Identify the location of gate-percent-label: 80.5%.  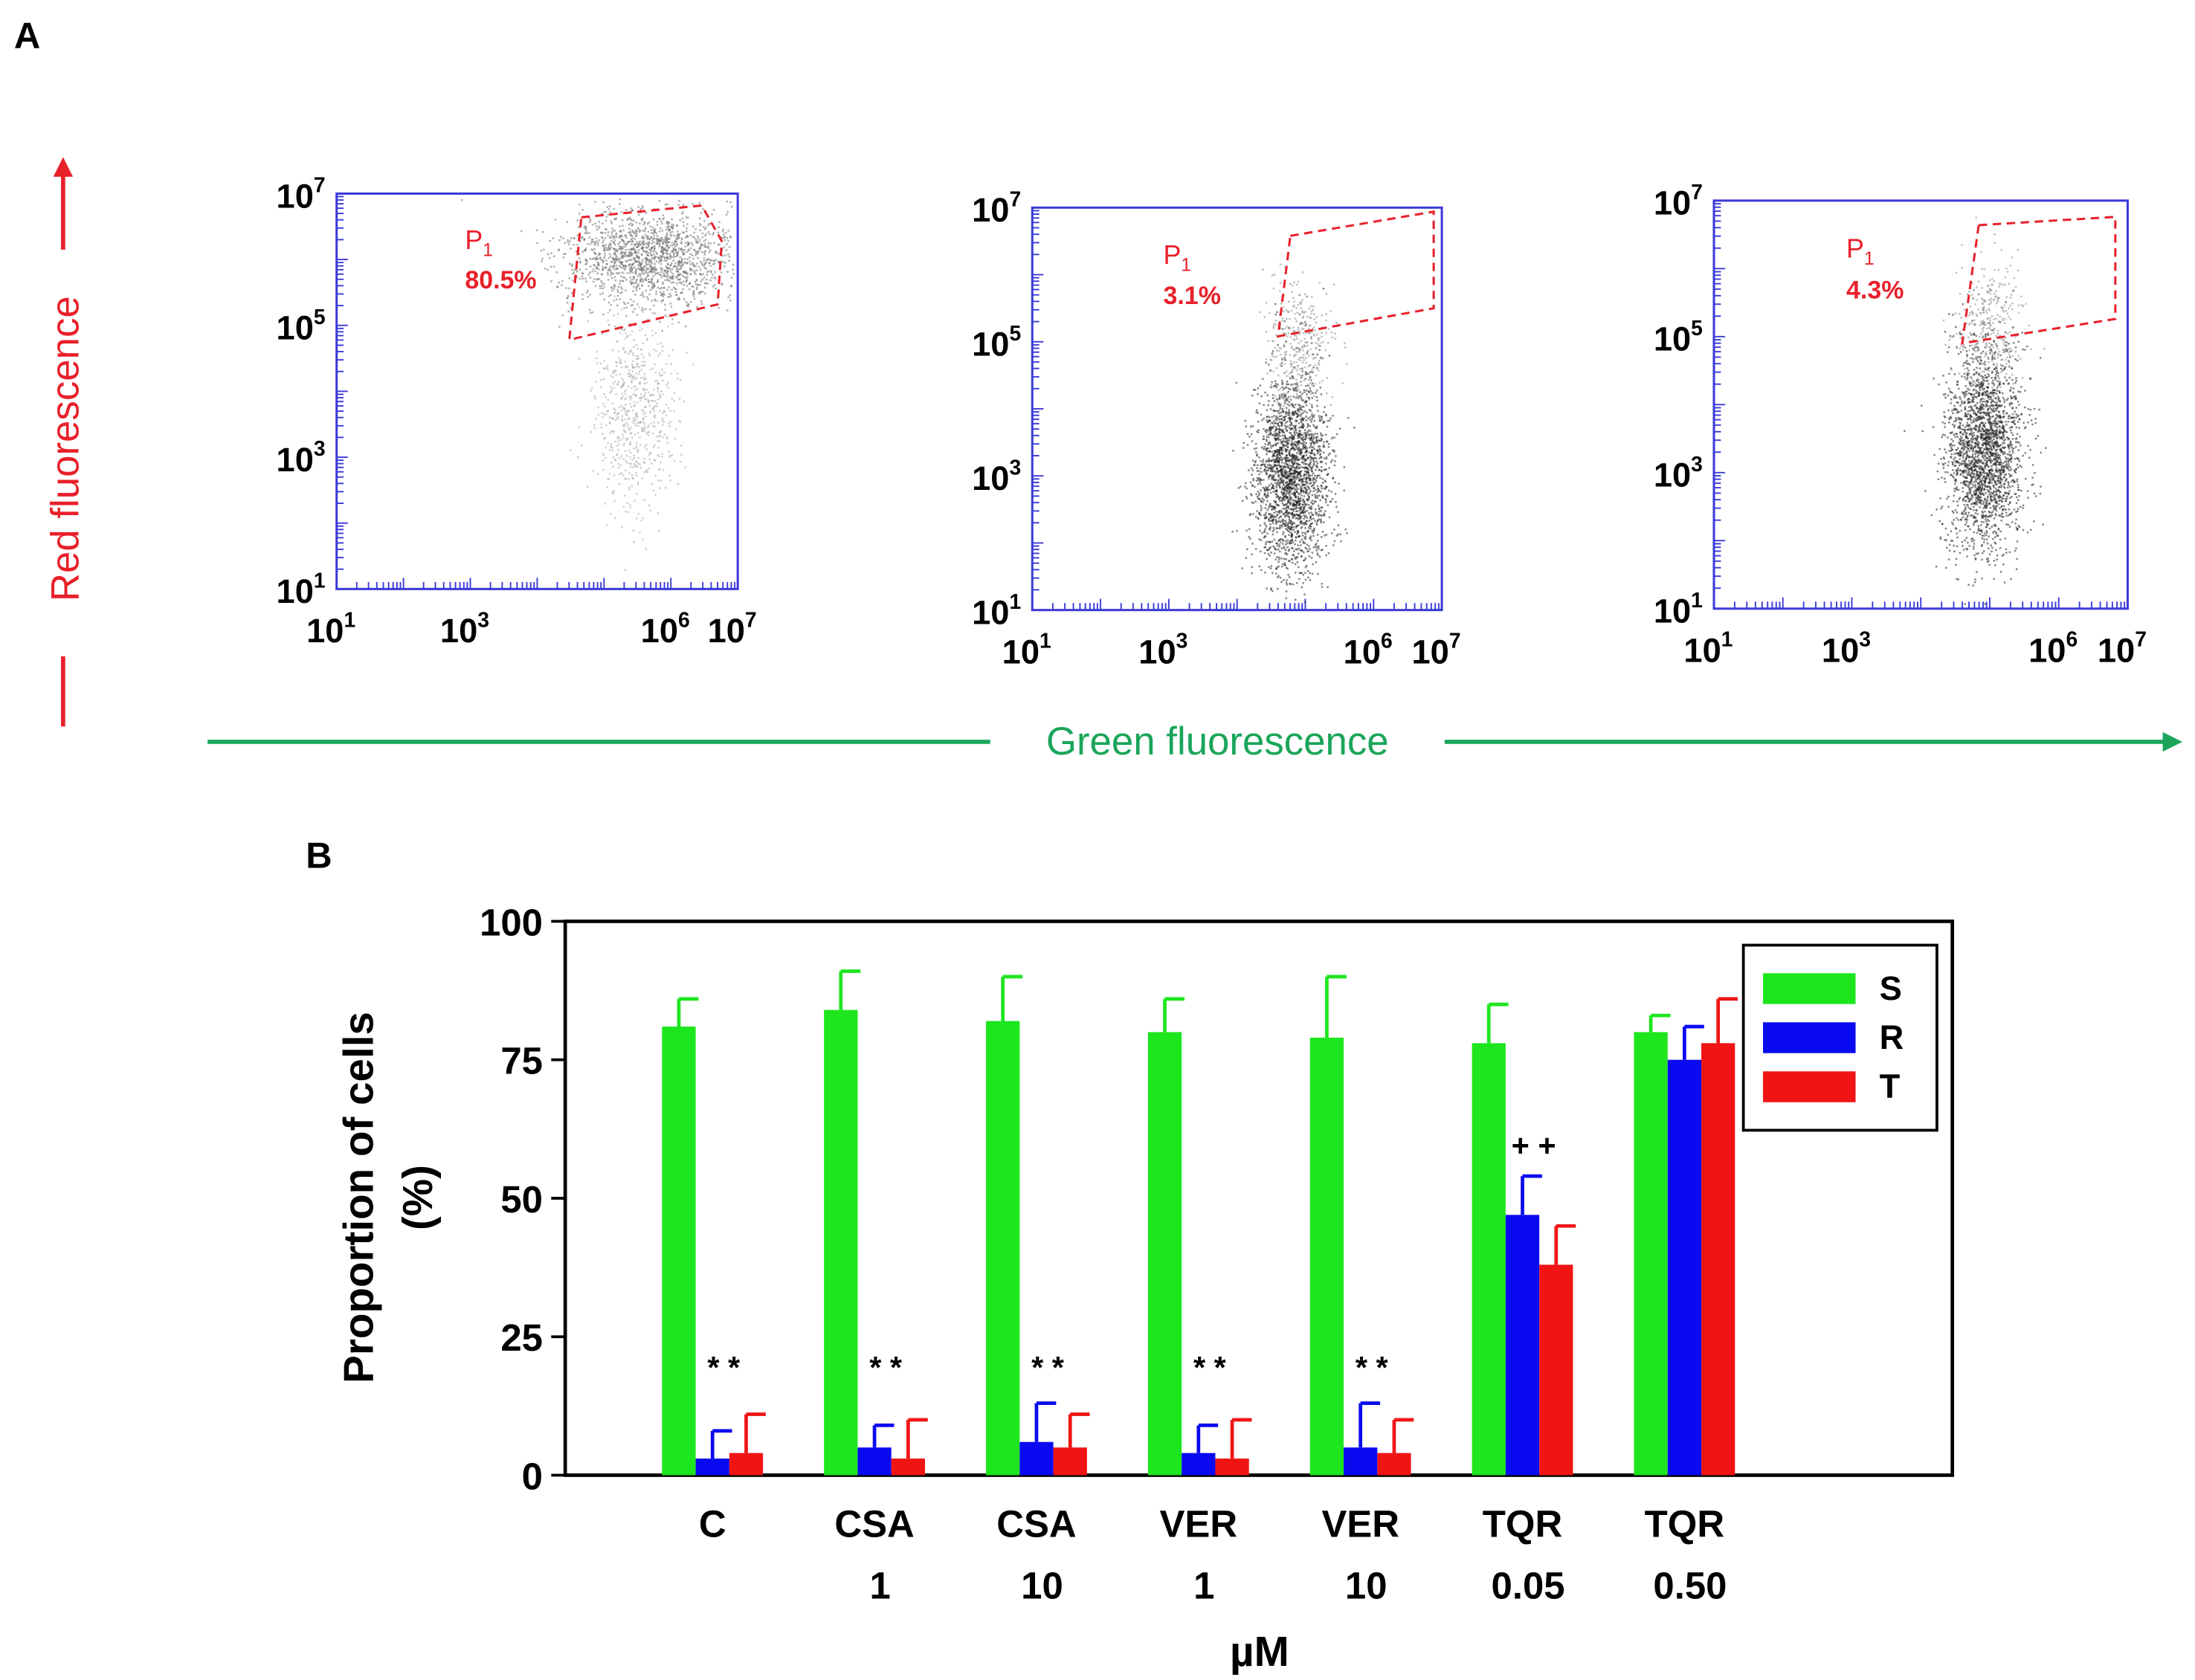
(500, 280).